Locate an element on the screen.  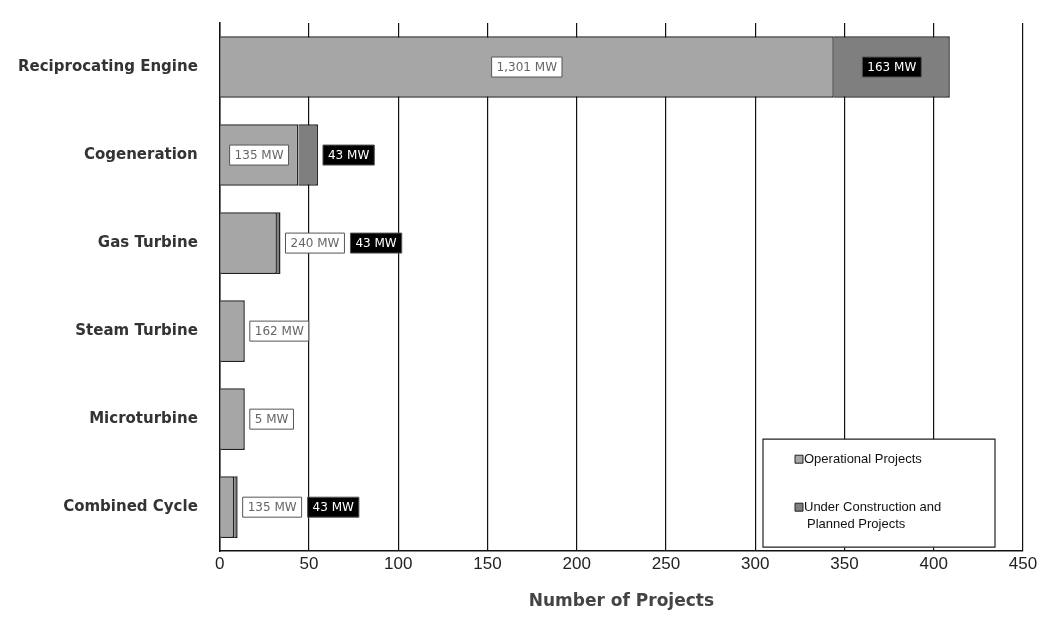
x-tick-label: 400 is located at coordinates (933, 564).